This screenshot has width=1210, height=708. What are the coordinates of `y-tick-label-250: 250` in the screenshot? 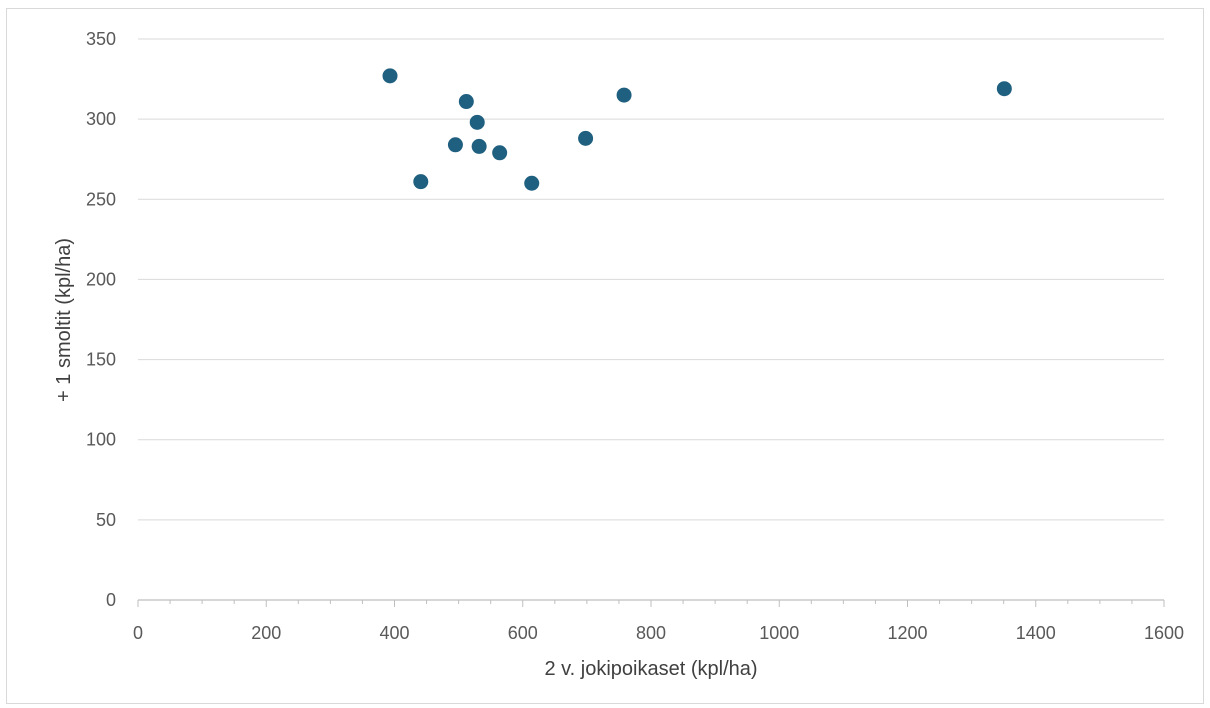 It's located at (101, 199).